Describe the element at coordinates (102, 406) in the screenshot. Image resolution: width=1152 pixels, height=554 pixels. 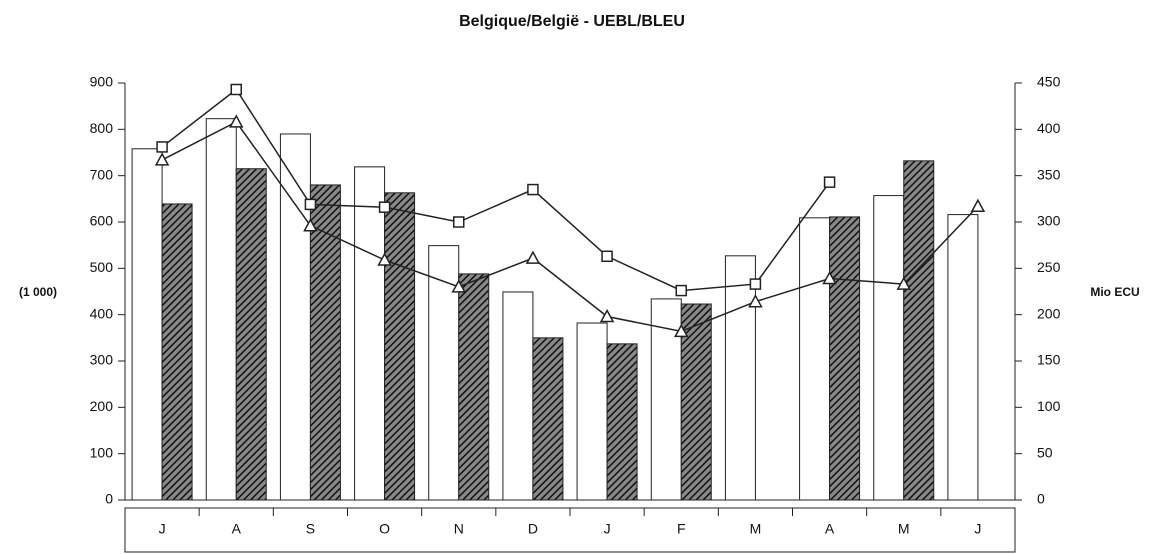
I see `y-tick-label: 200` at that location.